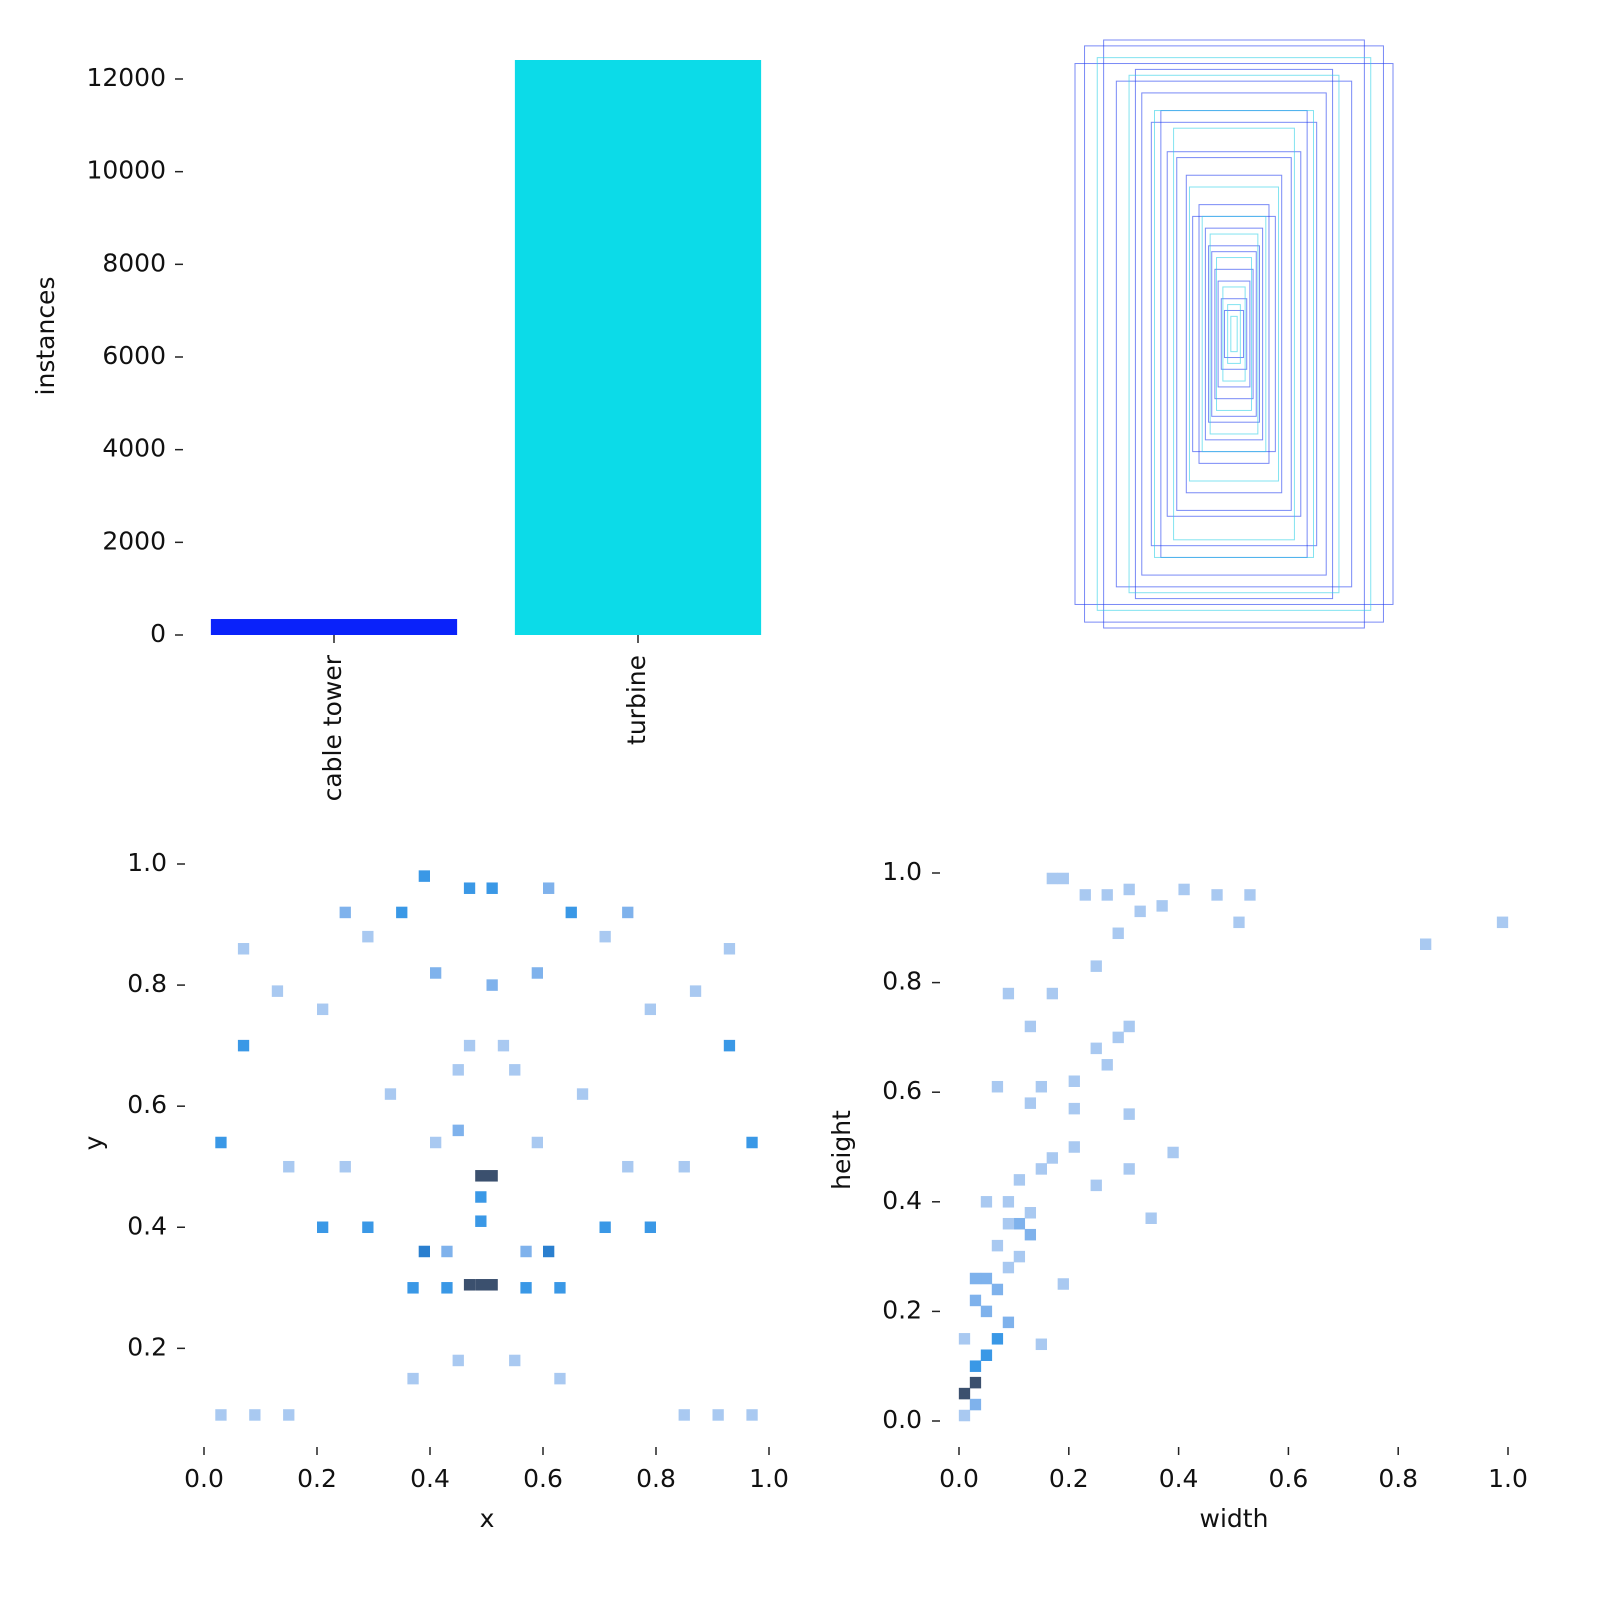  Describe the element at coordinates (841, 1150) in the screenshot. I see `y-axis-label: height` at that location.